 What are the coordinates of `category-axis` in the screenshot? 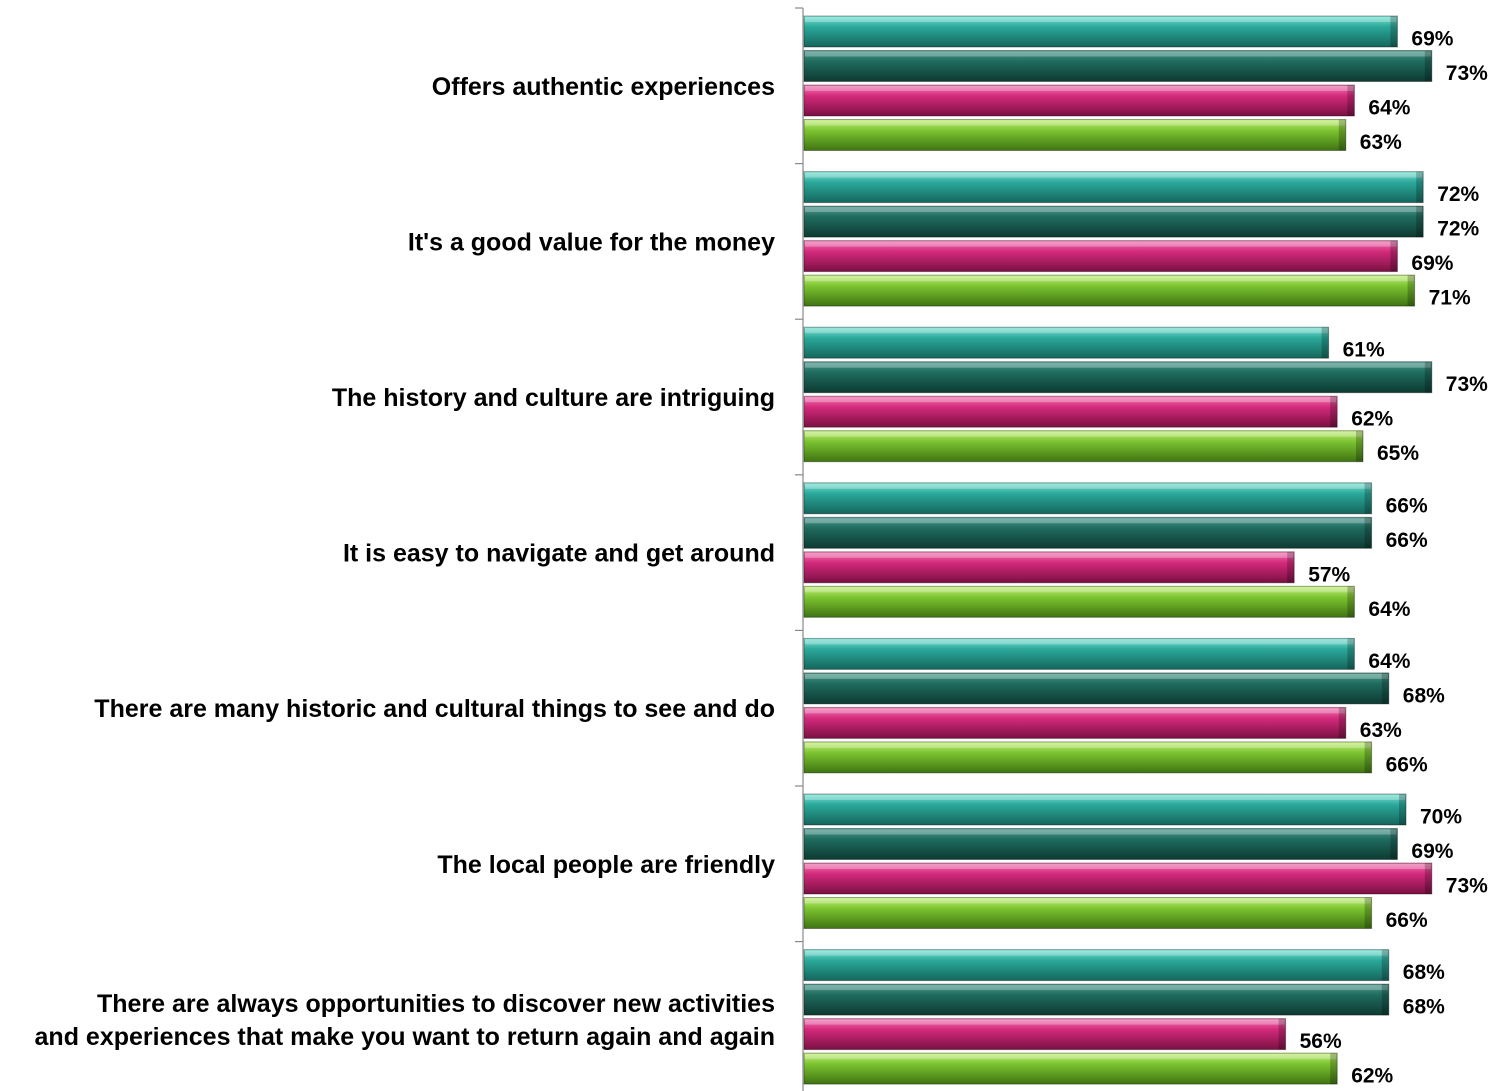 It's located at (799, 549).